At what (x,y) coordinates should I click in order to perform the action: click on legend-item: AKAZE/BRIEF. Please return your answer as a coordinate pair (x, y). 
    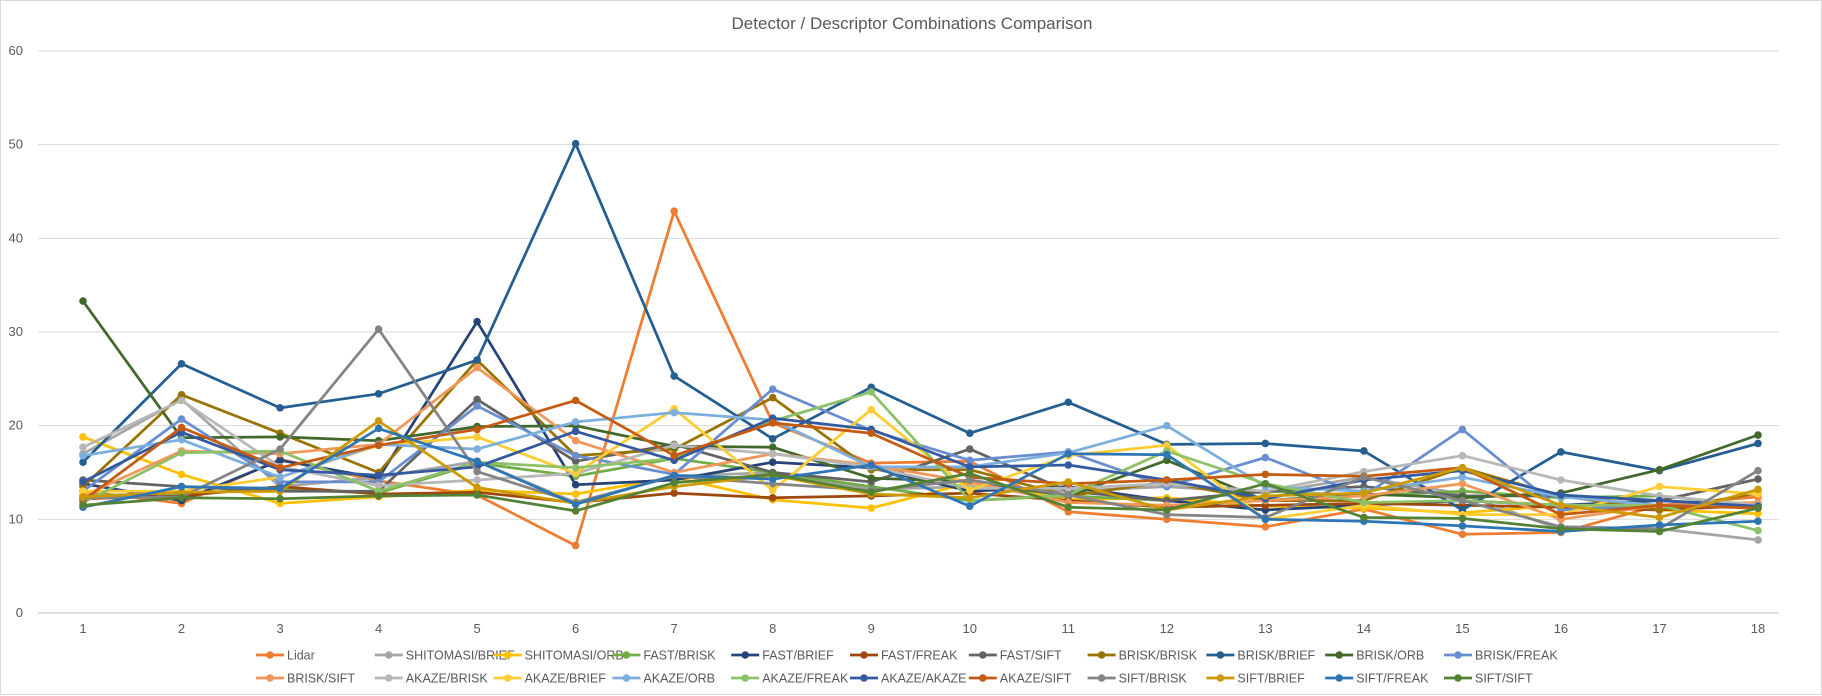
    Looking at the image, I should click on (549, 679).